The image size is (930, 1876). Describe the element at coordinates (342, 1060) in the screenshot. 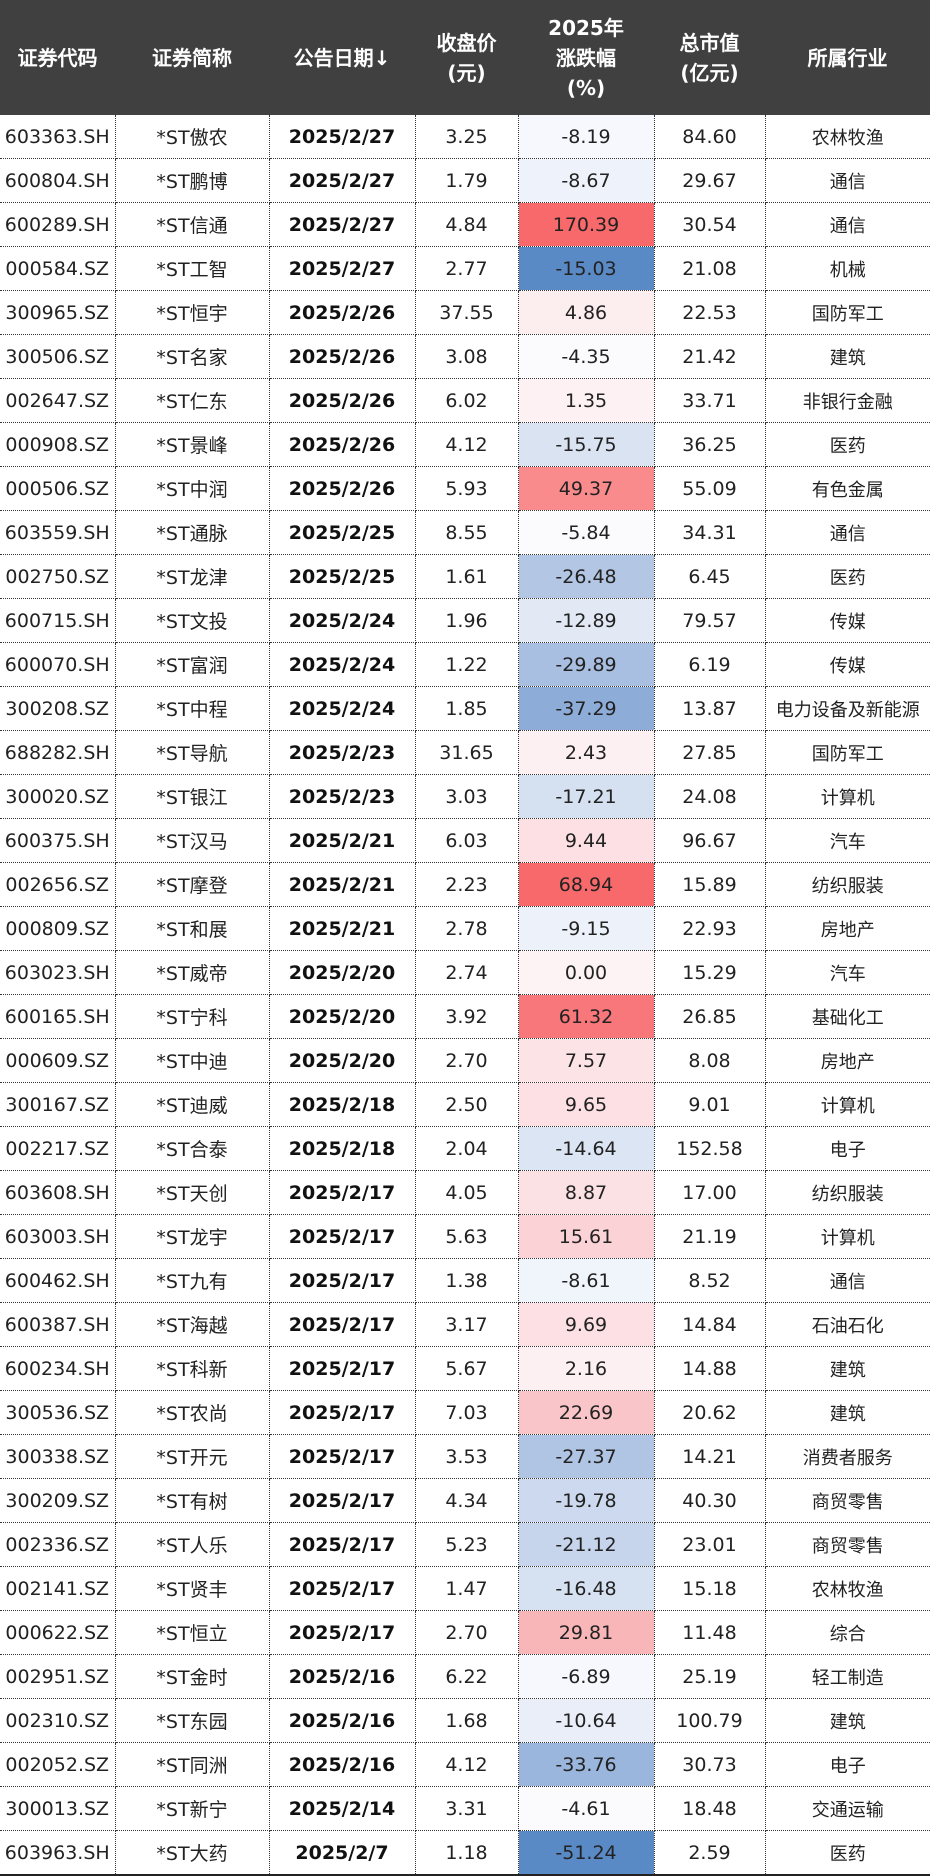

I see `date-cell: 2025/2/20` at that location.